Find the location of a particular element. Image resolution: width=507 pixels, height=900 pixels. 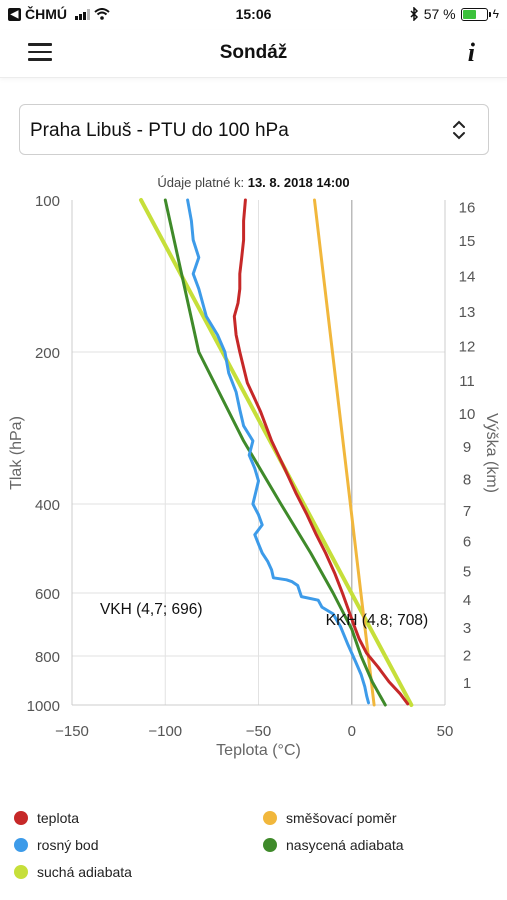

status-right: 57 % ϟ is located at coordinates (454, 14).